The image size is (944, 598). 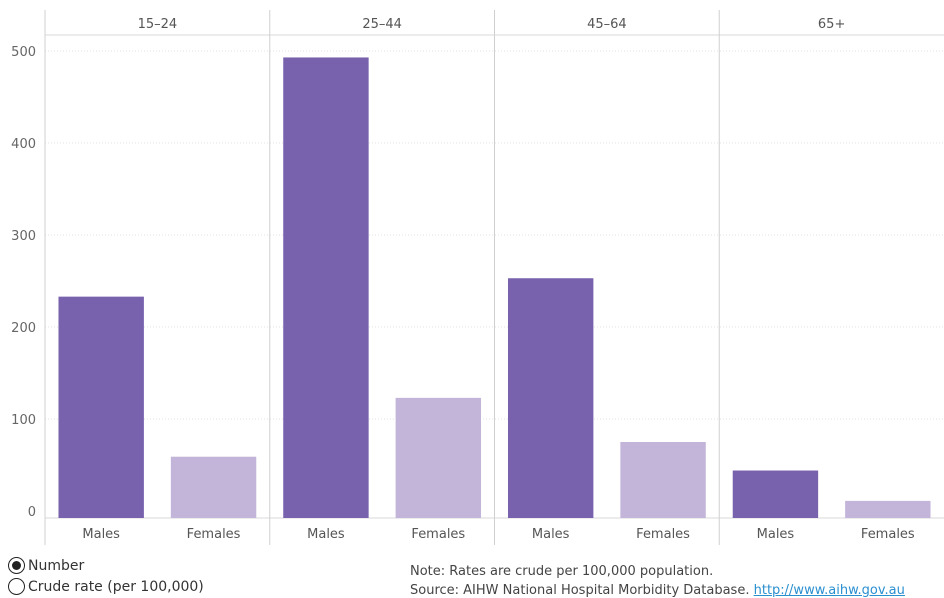 I want to click on radio-crude-rate: Crude rate (per 100,000), so click(x=106, y=586).